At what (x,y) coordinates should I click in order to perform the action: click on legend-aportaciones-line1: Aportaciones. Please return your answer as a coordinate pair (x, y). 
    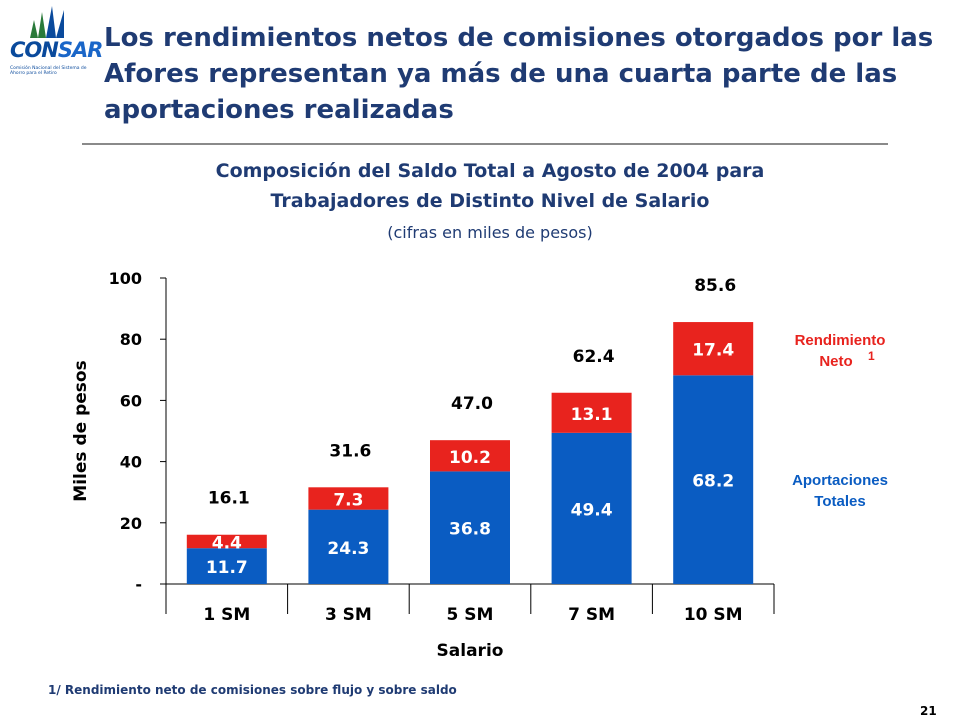
    Looking at the image, I should click on (840, 480).